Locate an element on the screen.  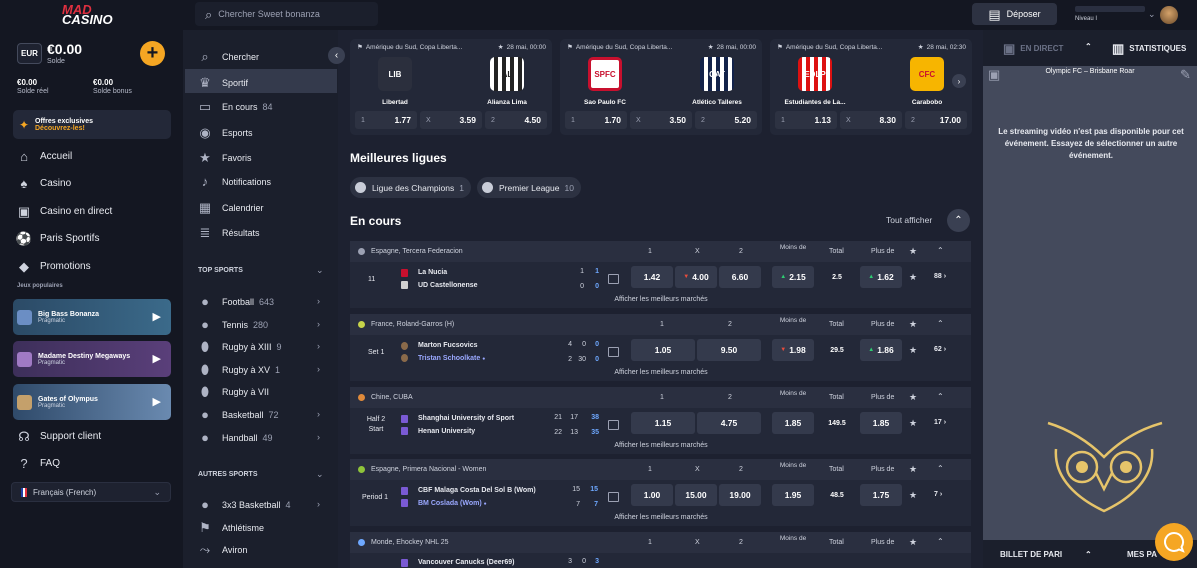
chevron-down-icon: ⌄ is located at coordinates (1152, 14).